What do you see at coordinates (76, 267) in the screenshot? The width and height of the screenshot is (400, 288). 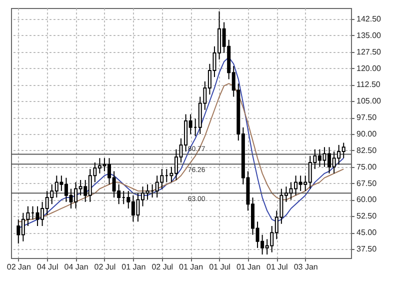 I see `x-tick-label: 04 Jan` at bounding box center [76, 267].